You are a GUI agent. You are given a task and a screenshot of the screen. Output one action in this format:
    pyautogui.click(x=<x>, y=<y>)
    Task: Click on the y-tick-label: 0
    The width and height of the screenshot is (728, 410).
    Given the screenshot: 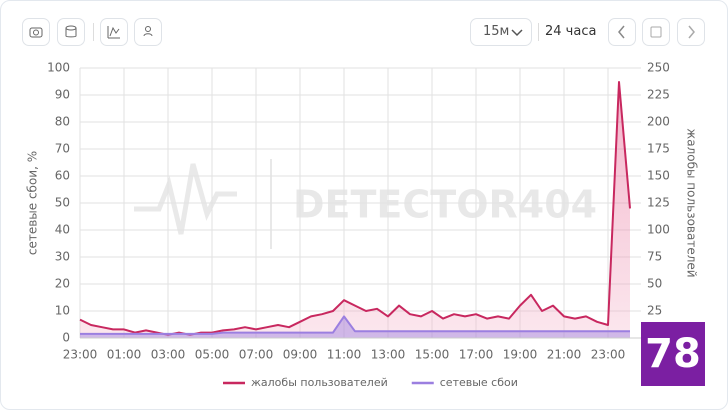 What is the action you would take?
    pyautogui.click(x=66, y=338)
    